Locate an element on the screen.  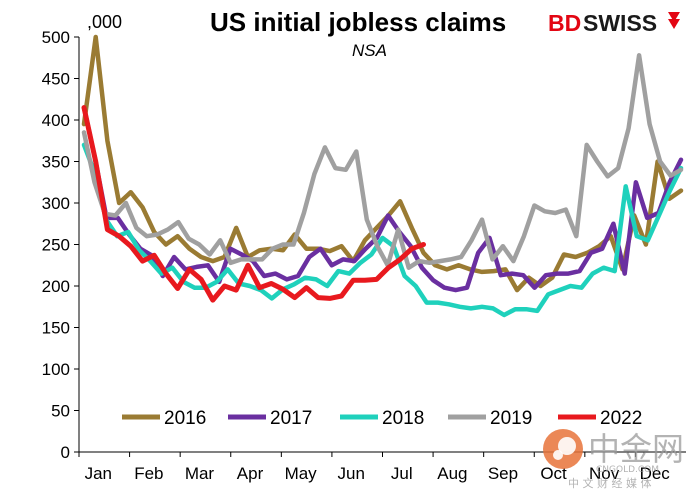
legend-label-2018: 2018 is located at coordinates (403, 418).